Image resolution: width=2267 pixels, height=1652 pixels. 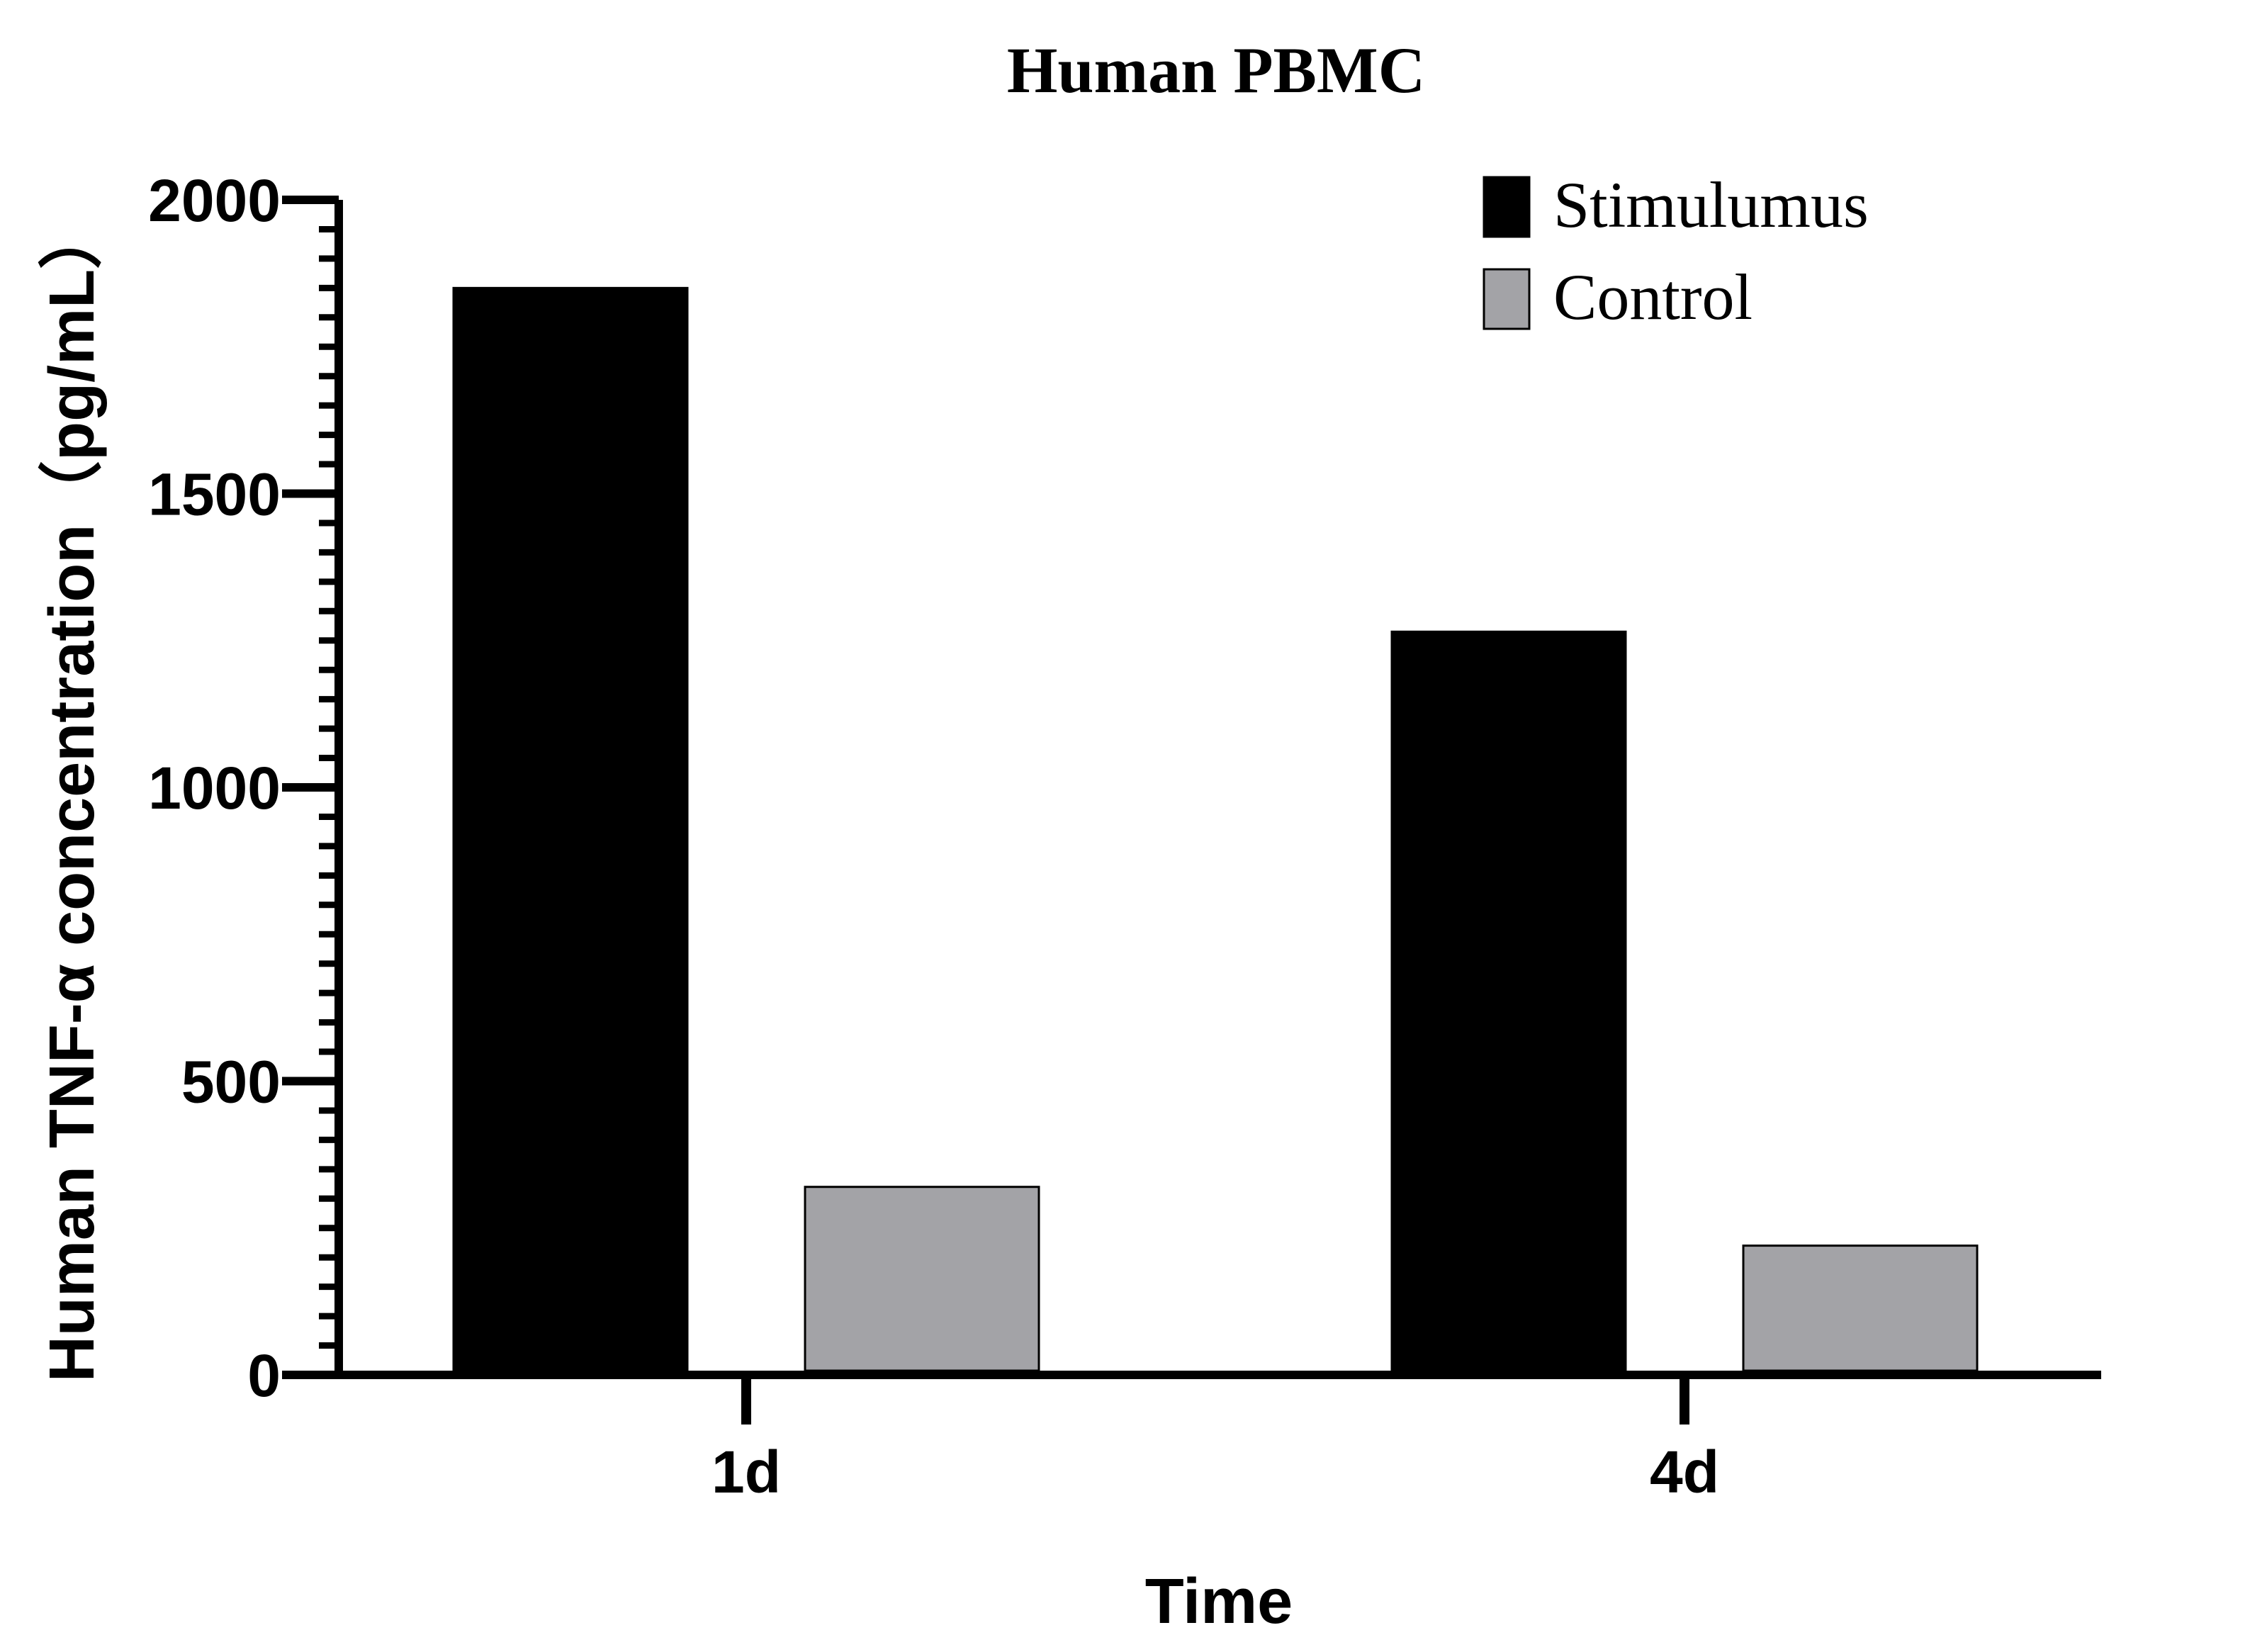 What do you see at coordinates (922, 1279) in the screenshot?
I see `bar-control-1d` at bounding box center [922, 1279].